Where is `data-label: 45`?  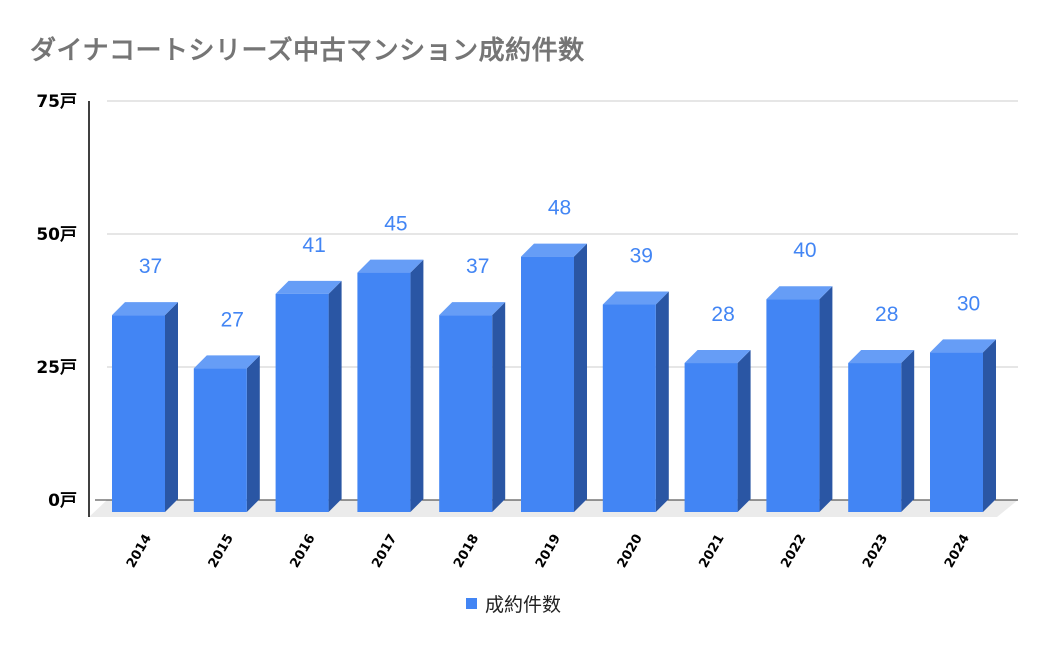
data-label: 45 is located at coordinates (395, 224).